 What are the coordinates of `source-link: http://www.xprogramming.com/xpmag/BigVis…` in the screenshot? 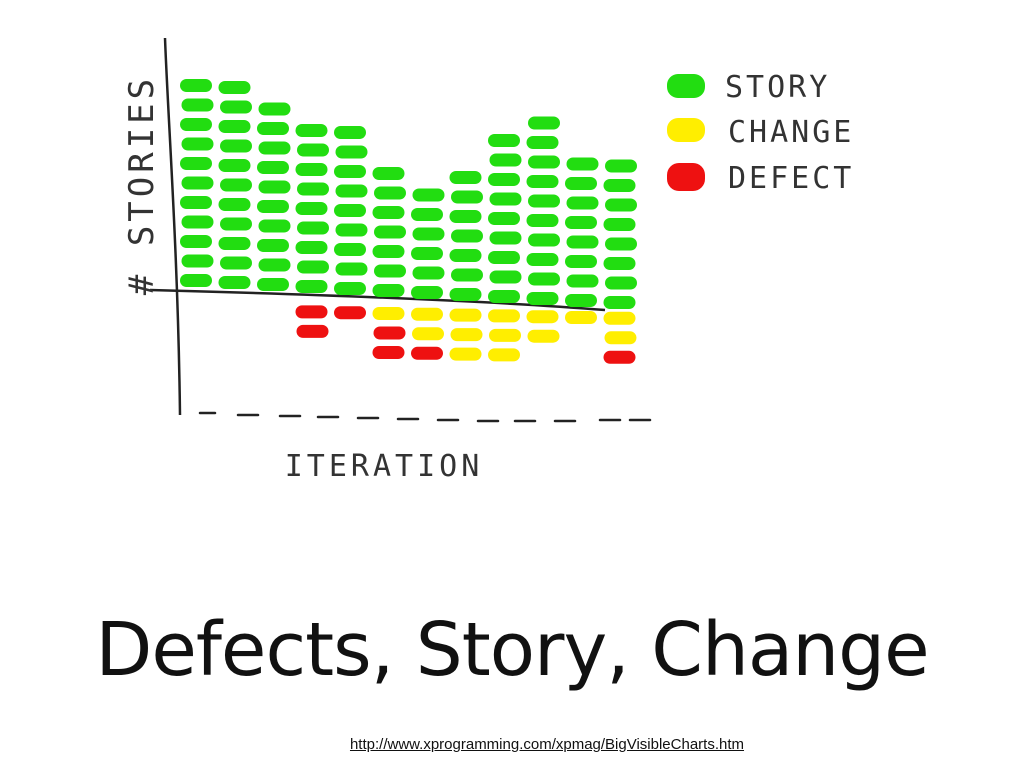 It's located at (547, 744).